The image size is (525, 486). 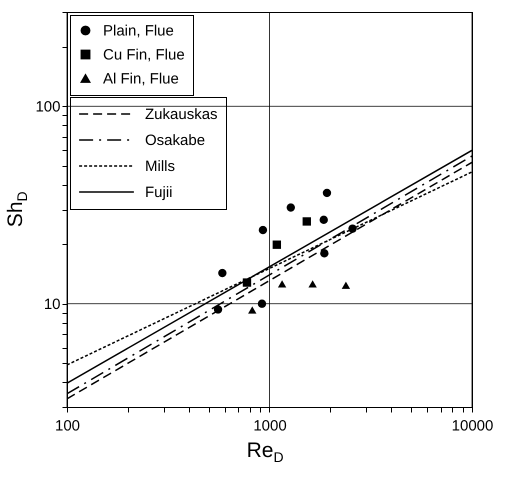 What do you see at coordinates (141, 79) in the screenshot?
I see `legend-label: Al Fin, Flue` at bounding box center [141, 79].